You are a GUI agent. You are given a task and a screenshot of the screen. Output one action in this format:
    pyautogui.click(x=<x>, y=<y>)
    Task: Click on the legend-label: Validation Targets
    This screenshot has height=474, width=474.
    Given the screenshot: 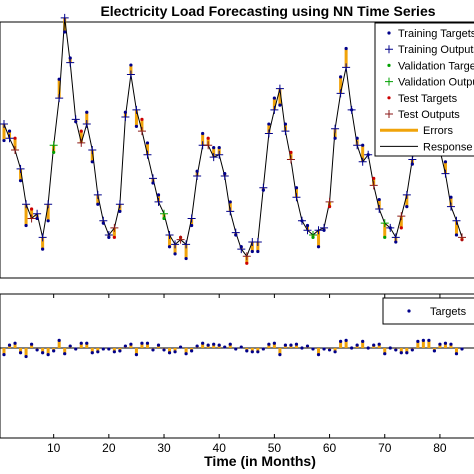 What is the action you would take?
    pyautogui.click(x=436, y=66)
    